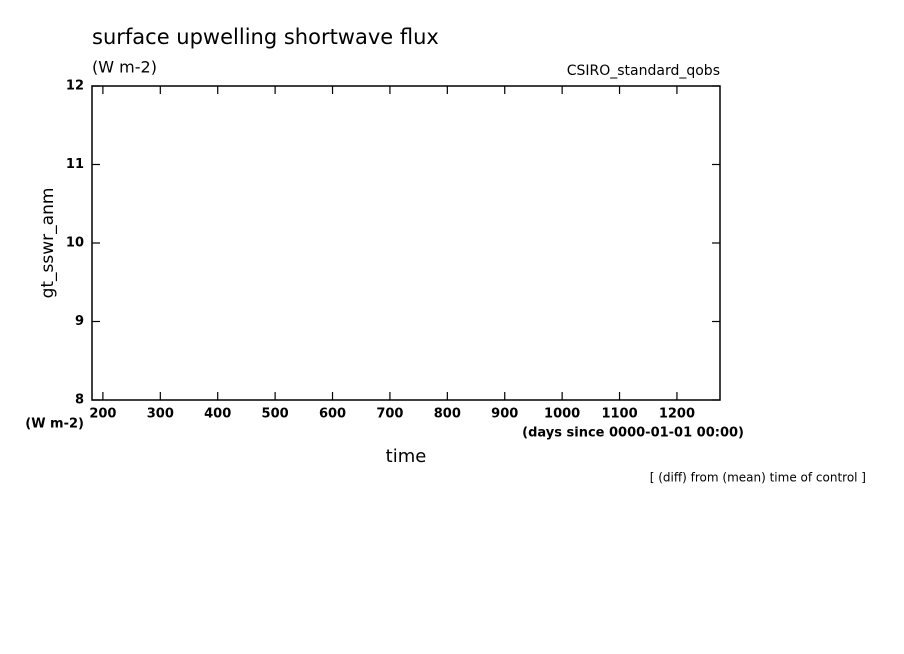  Describe the element at coordinates (504, 414) in the screenshot. I see `x-tick-label: 900` at that location.